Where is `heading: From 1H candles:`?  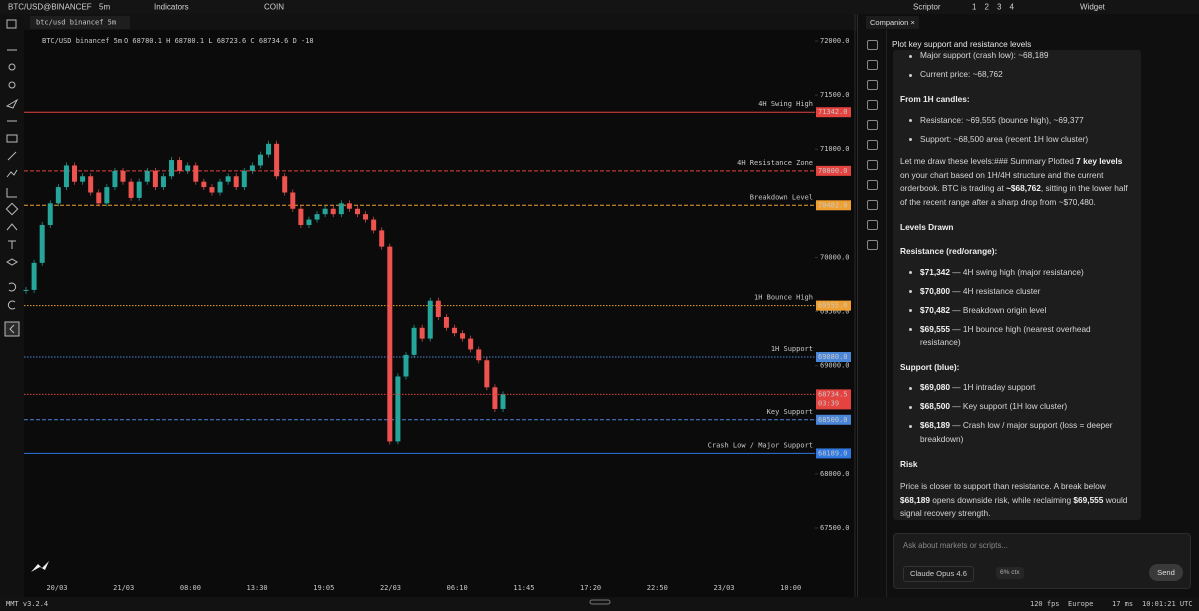 heading: From 1H candles: is located at coordinates (1015, 100).